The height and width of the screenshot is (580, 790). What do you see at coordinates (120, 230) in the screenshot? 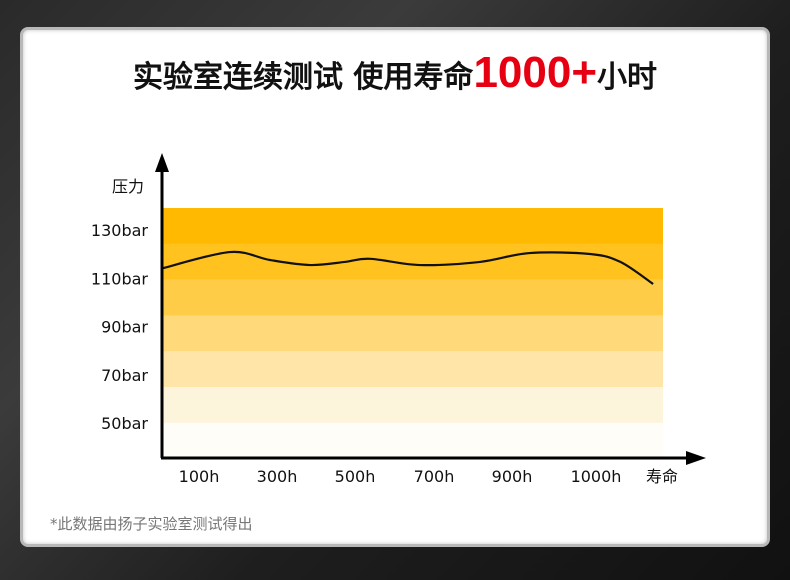
I see `y-tick-label: 130bar` at bounding box center [120, 230].